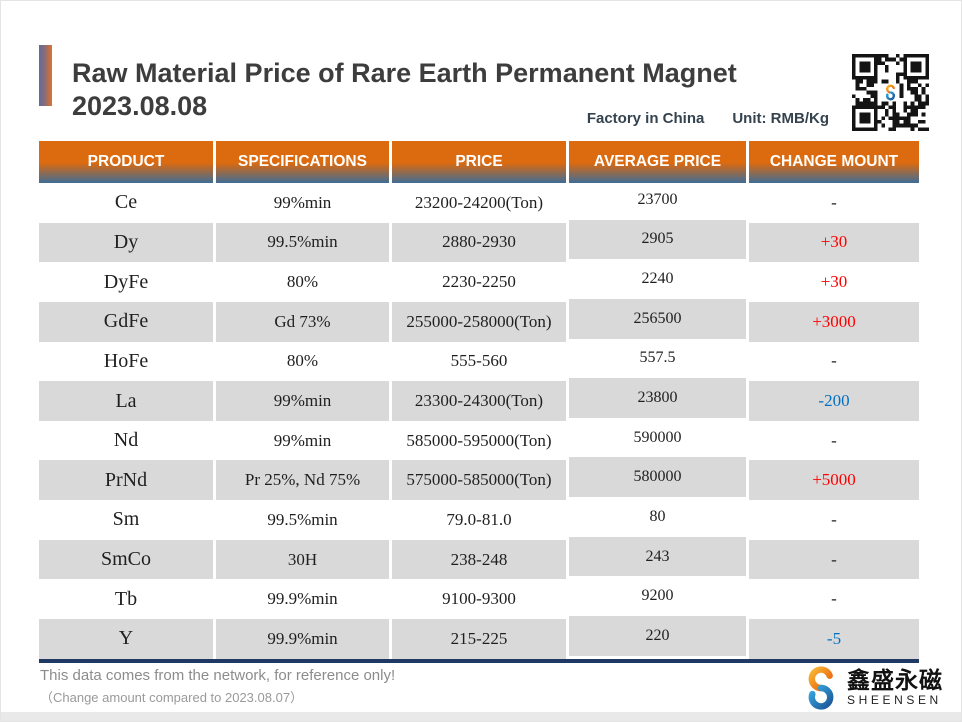 This screenshot has width=962, height=722. I want to click on title-accent-bar, so click(45, 75).